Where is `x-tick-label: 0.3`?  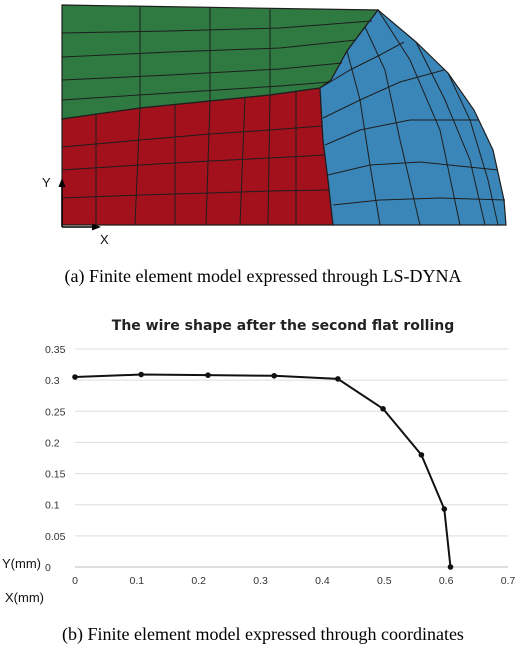
x-tick-label: 0.3 is located at coordinates (260, 581).